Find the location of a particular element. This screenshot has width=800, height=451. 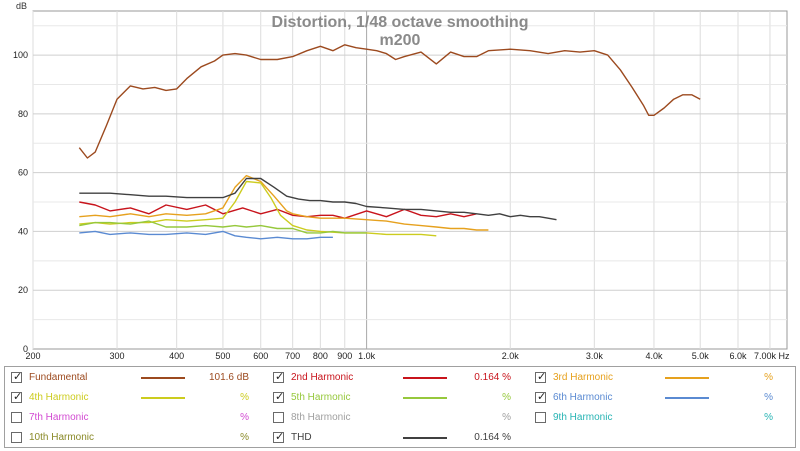

checkbox-4th-harmonic: ✓ is located at coordinates (17, 397).